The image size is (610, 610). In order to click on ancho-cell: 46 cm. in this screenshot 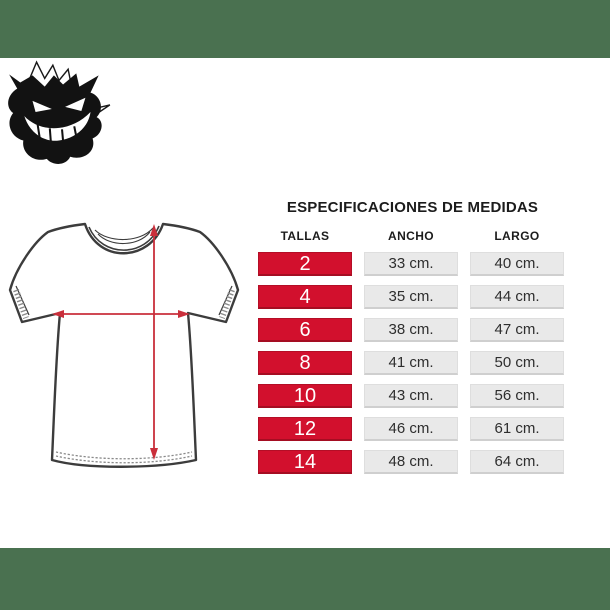, I will do `click(411, 429)`.